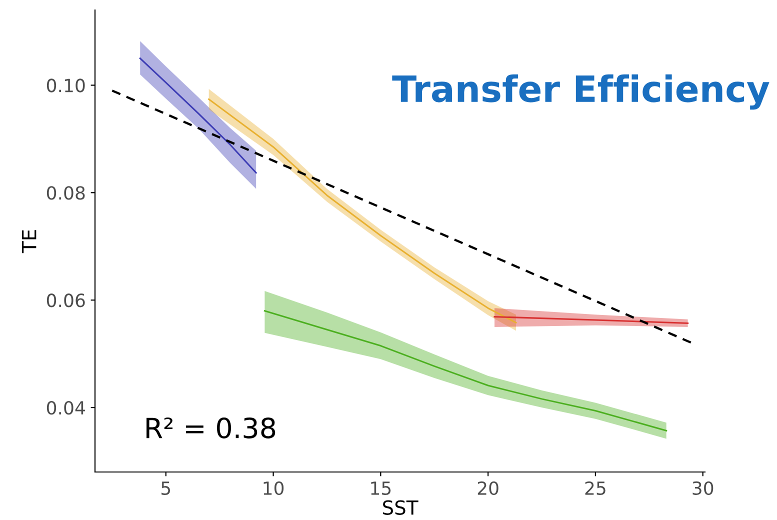 This screenshot has width=777, height=520. Describe the element at coordinates (65, 407) in the screenshot. I see `y-tick-label: 0.04` at that location.